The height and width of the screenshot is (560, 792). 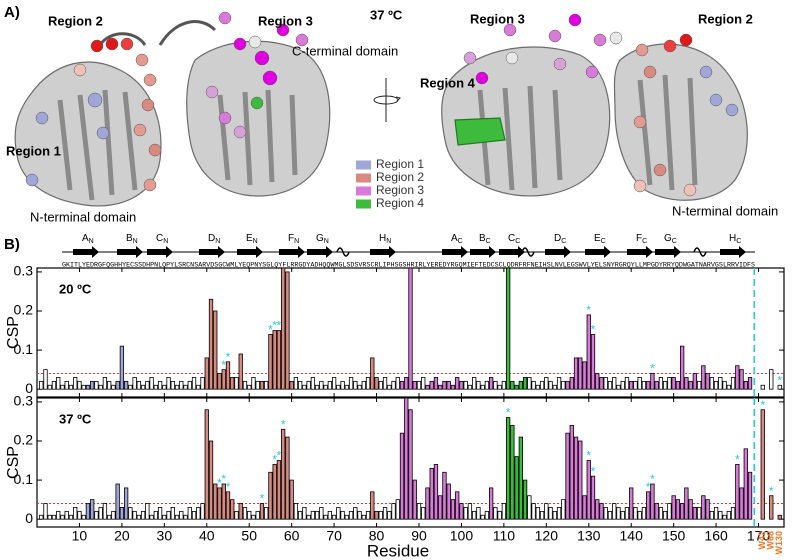 What do you see at coordinates (700, 252) in the screenshot?
I see `helix-turn` at bounding box center [700, 252].